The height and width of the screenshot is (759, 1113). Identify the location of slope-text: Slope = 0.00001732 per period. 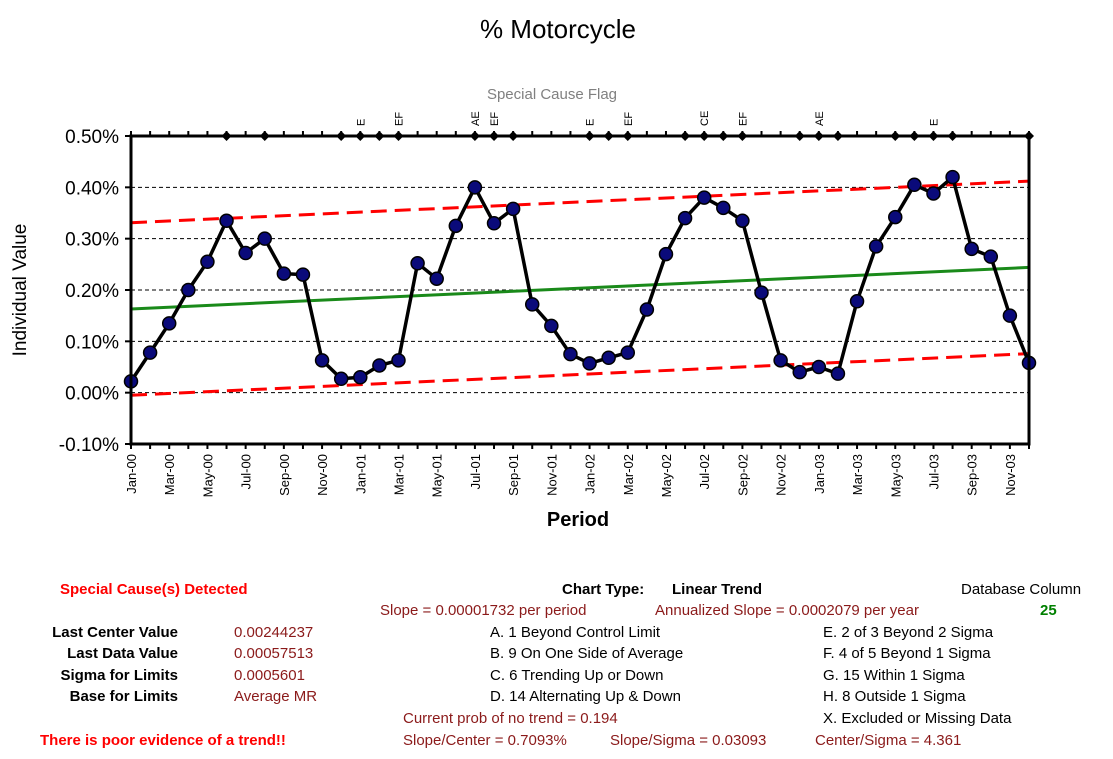
(483, 610).